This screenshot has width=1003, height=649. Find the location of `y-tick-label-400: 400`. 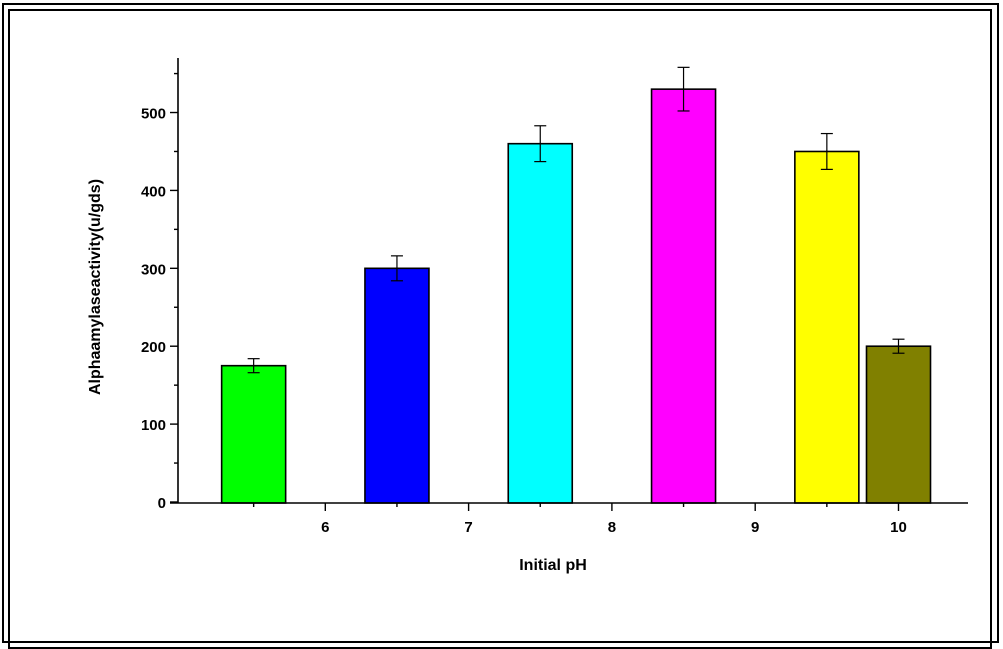

y-tick-label-400: 400 is located at coordinates (153, 191).